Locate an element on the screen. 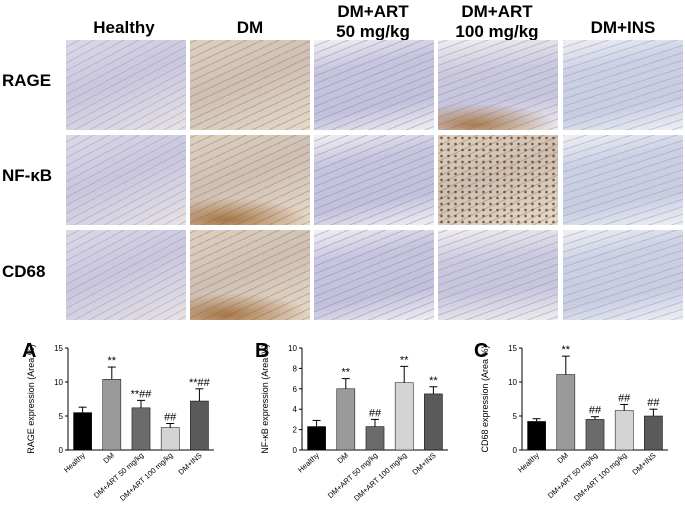  y-axis-label: CD68 expression (Area %) is located at coordinates (485, 398).